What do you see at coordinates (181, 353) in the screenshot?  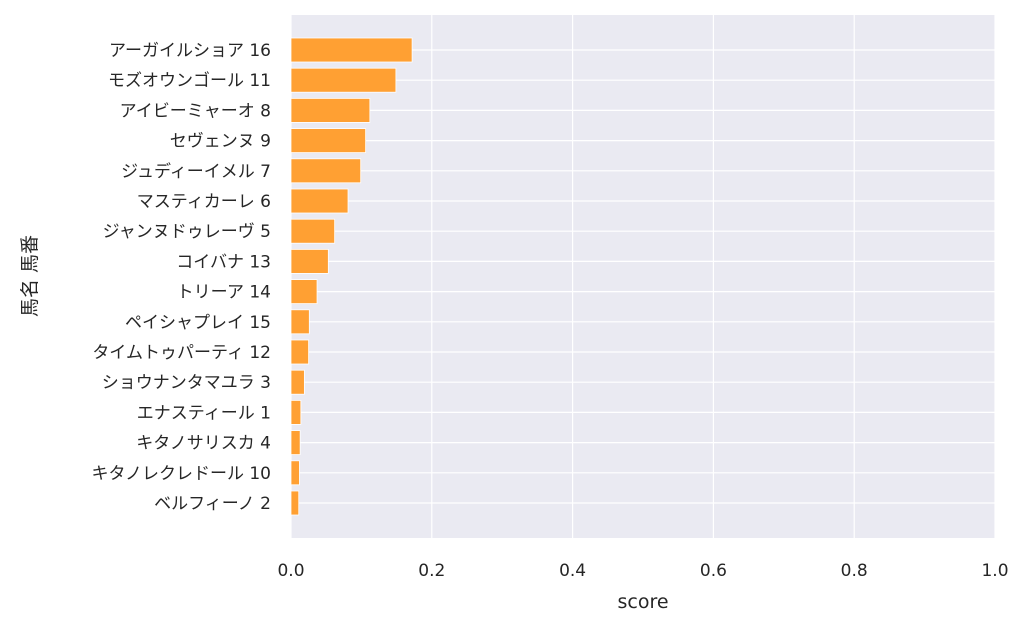 I see `y-tick-label: タイムトゥパーティ 12` at bounding box center [181, 353].